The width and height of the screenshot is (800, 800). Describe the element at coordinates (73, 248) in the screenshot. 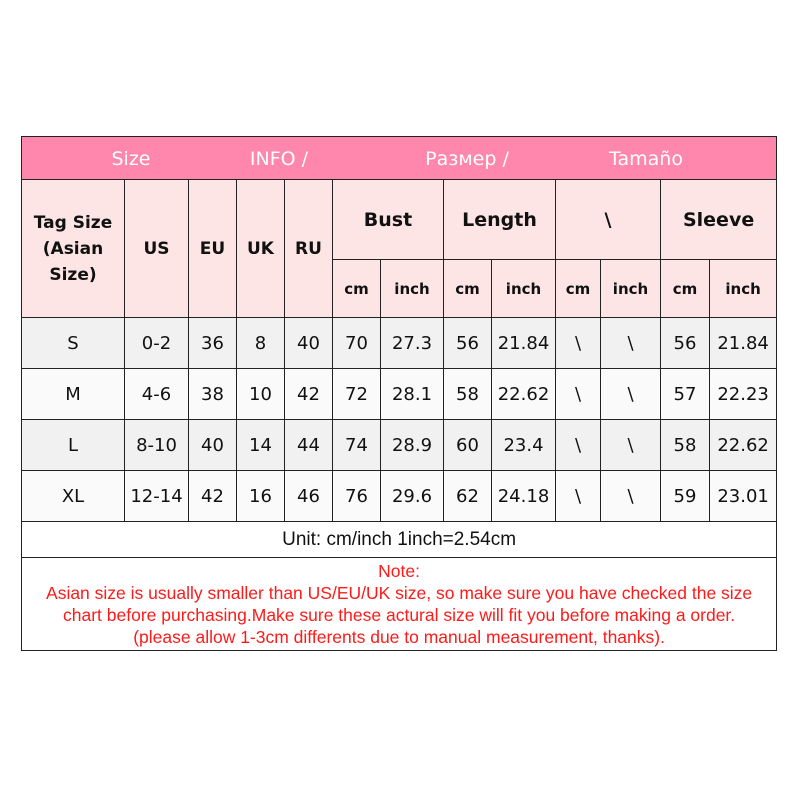

I see `header-tag-size: Tag Size (Asian Size)` at that location.